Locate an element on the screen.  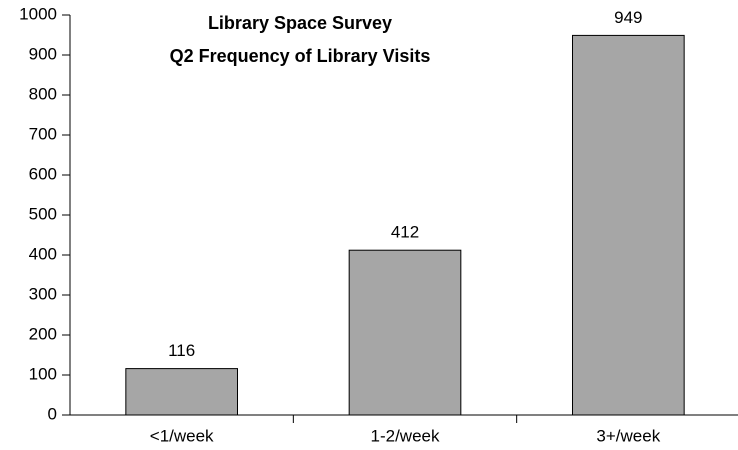
y-tick-label: 0 is located at coordinates (52, 413).